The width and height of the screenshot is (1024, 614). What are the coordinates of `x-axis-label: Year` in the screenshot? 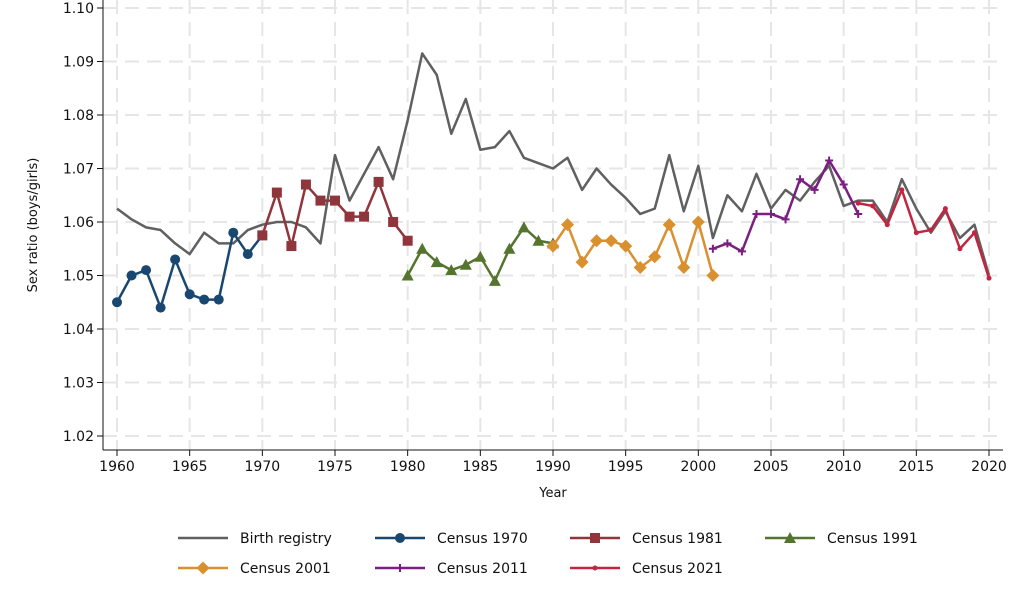 It's located at (552, 493).